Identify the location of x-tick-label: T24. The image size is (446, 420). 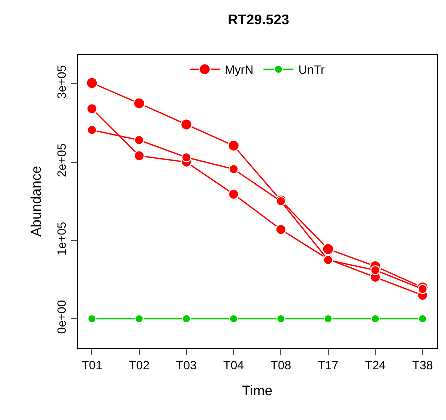
(375, 365).